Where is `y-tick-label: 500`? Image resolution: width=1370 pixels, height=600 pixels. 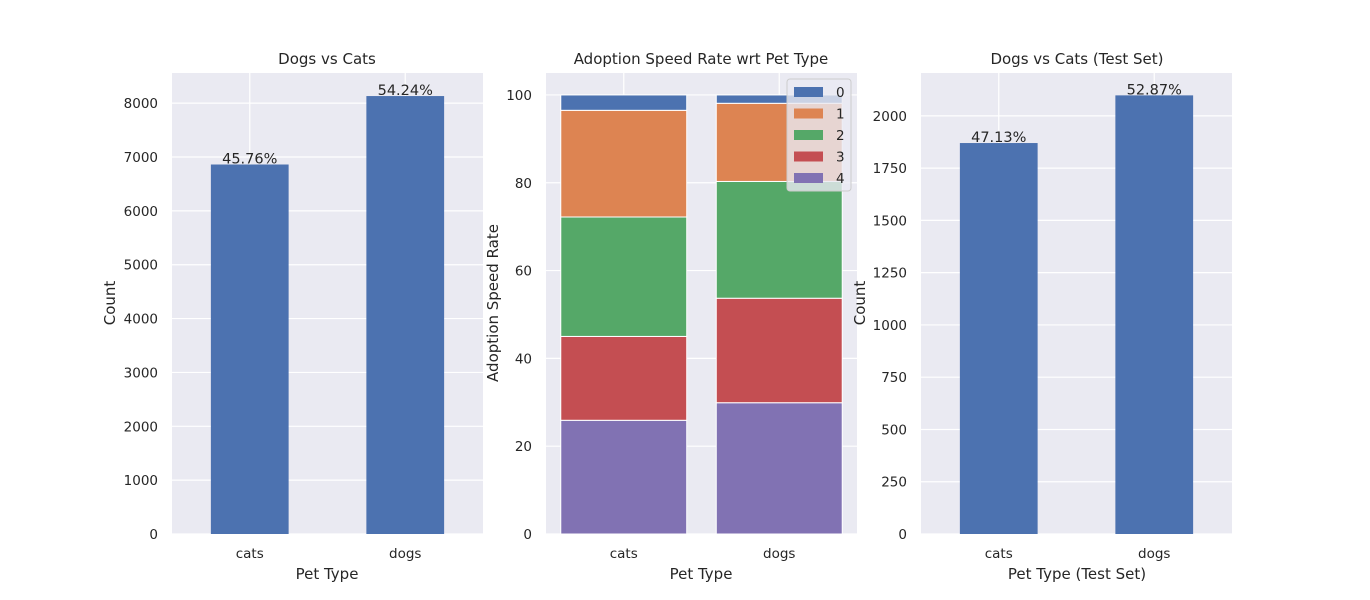
y-tick-label: 500 is located at coordinates (894, 430).